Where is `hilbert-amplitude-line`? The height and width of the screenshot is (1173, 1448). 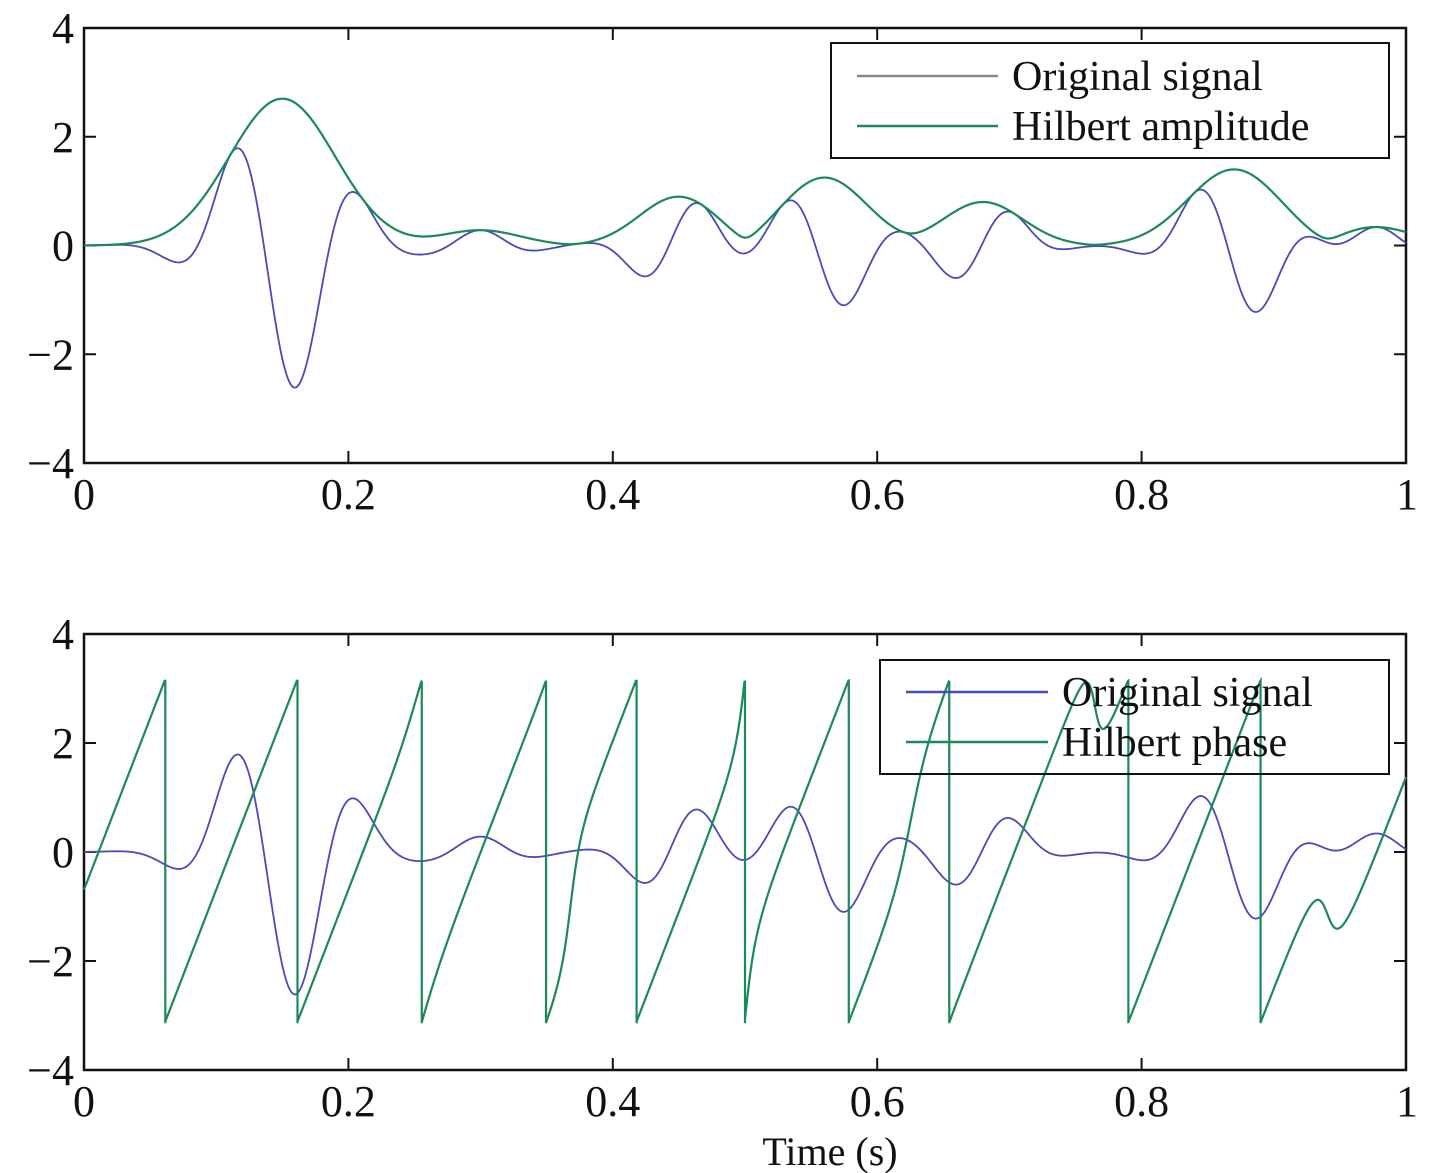 hilbert-amplitude-line is located at coordinates (745, 172).